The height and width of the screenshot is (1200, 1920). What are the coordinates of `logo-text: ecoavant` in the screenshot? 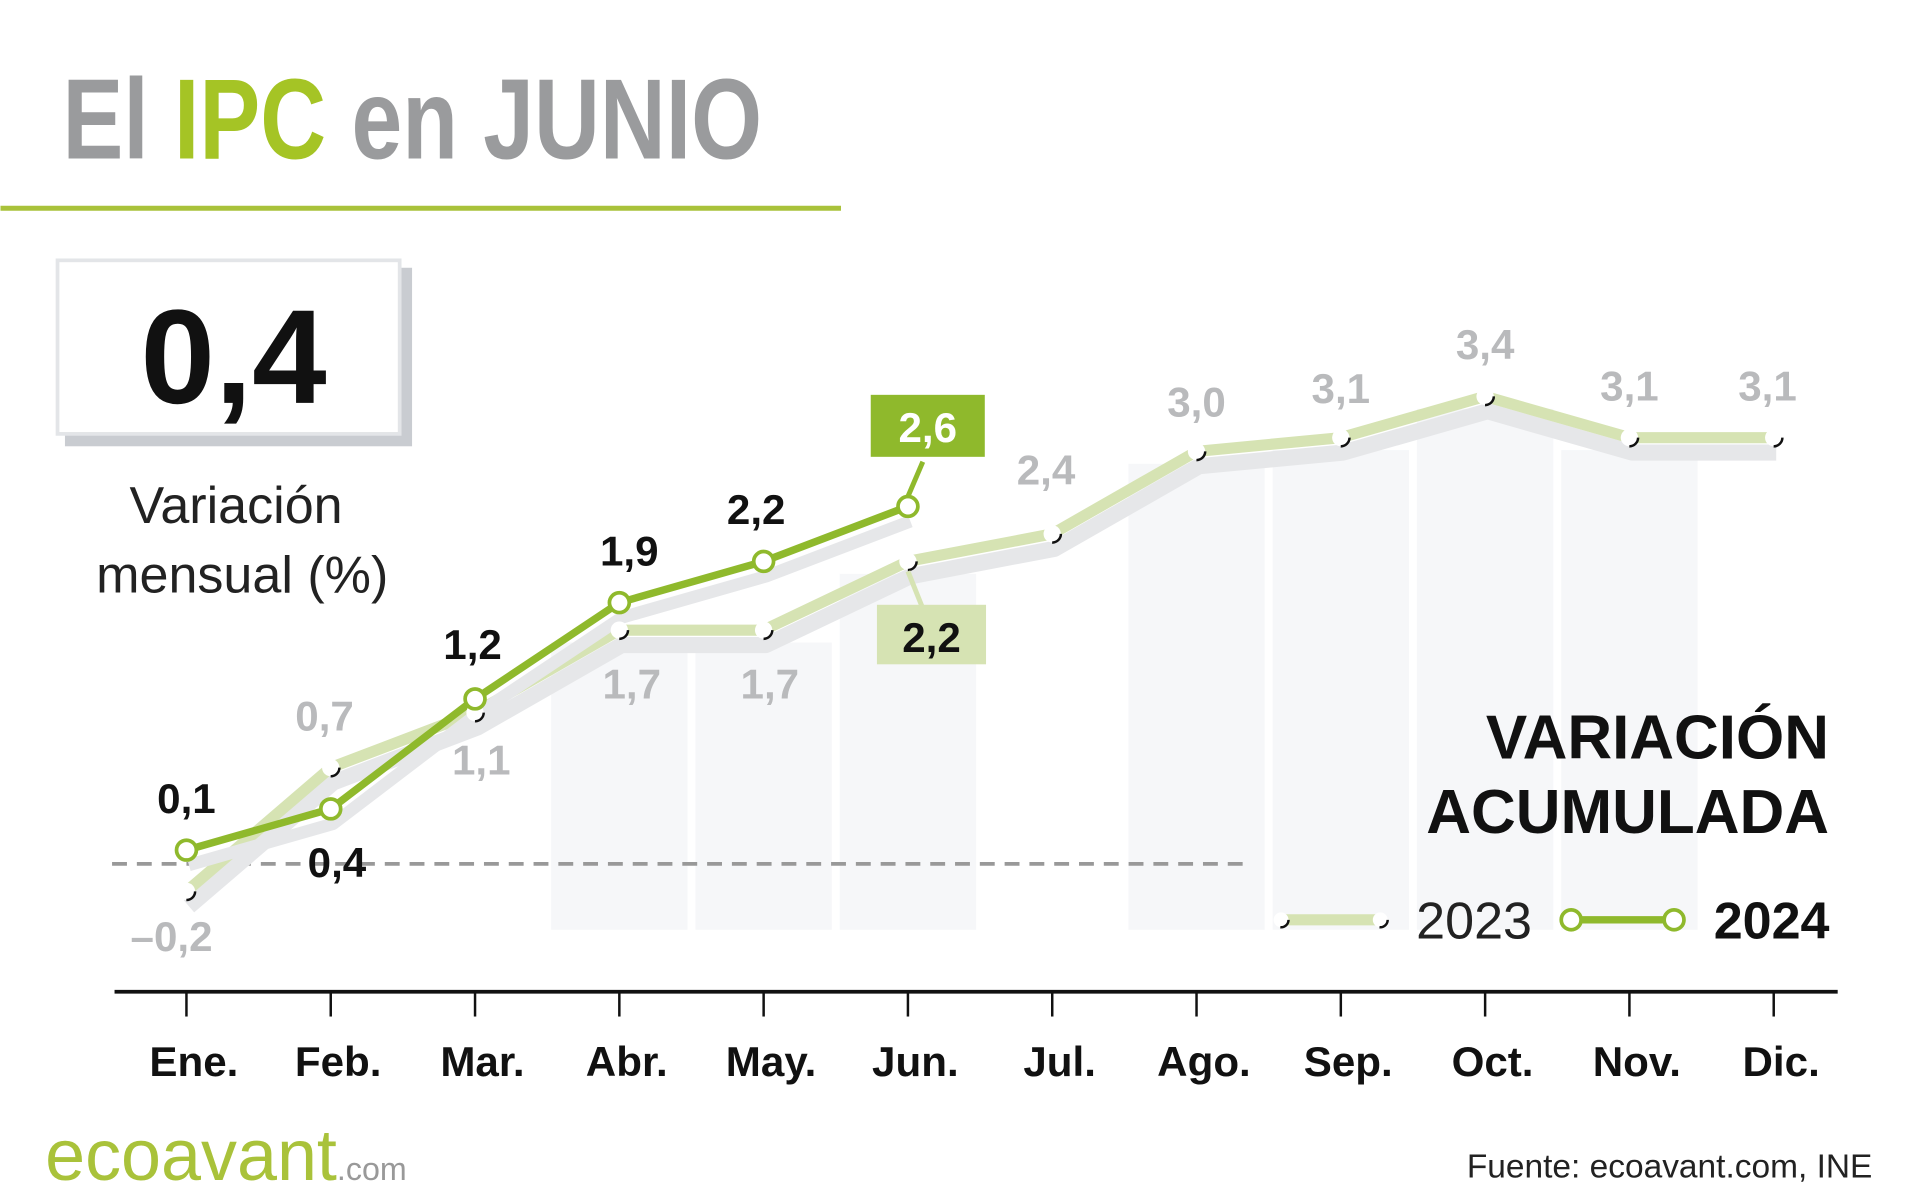 It's located at (191, 1156).